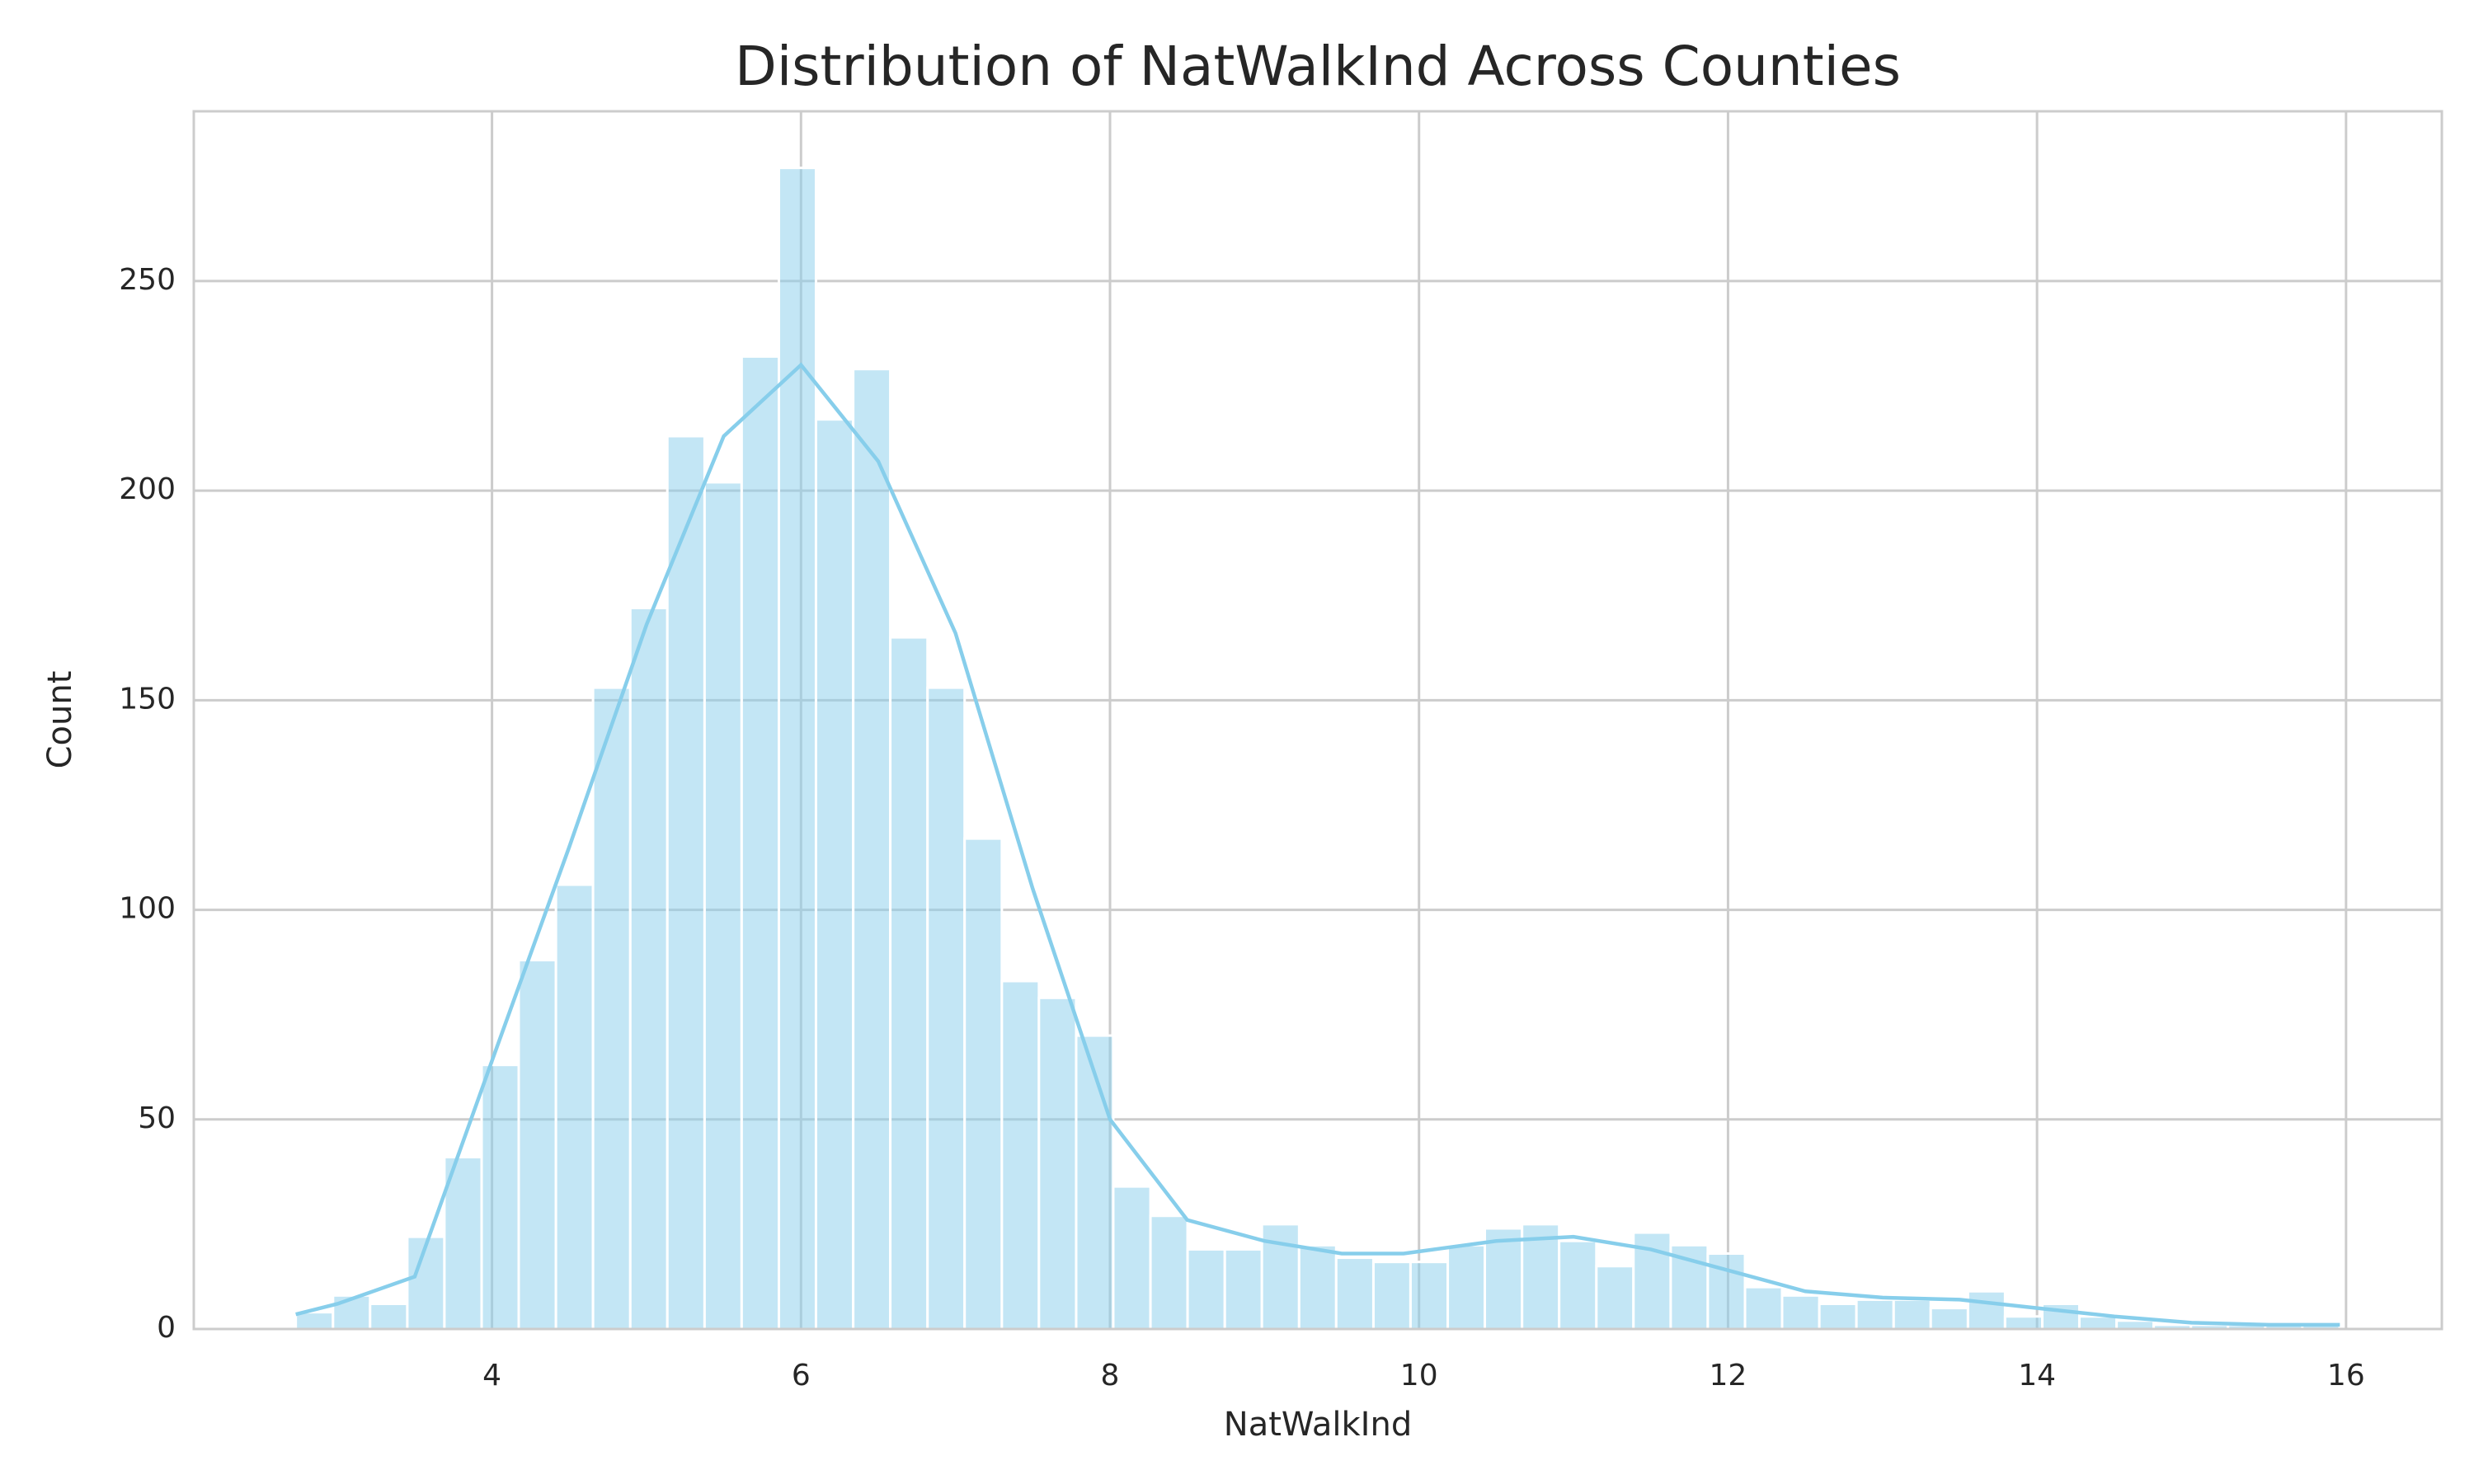  Describe the element at coordinates (147, 280) in the screenshot. I see `y-tick-label: 250` at that location.